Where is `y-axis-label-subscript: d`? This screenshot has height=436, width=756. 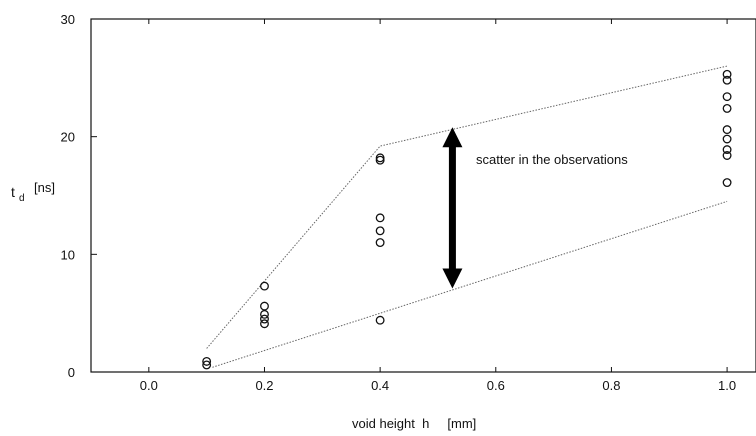
y-axis-label-subscript: d is located at coordinates (22, 198).